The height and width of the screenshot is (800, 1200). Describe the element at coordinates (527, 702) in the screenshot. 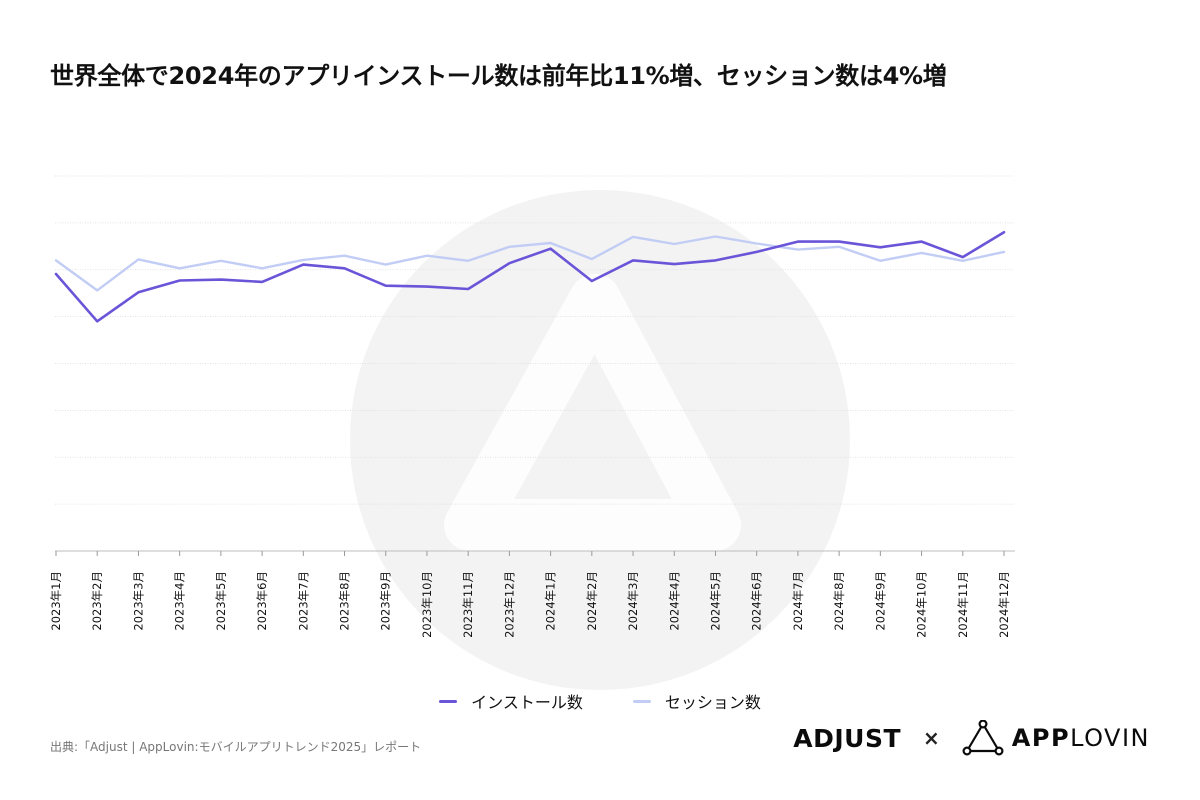

I see `legend-label-installs: インストール数` at that location.